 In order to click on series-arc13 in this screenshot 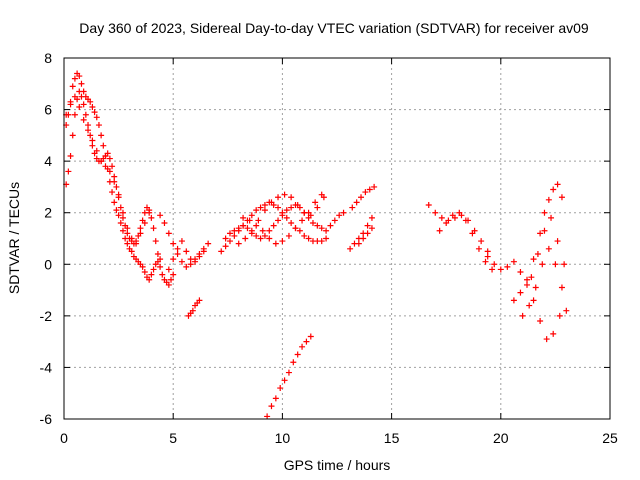, I will do `click(361, 233)`.